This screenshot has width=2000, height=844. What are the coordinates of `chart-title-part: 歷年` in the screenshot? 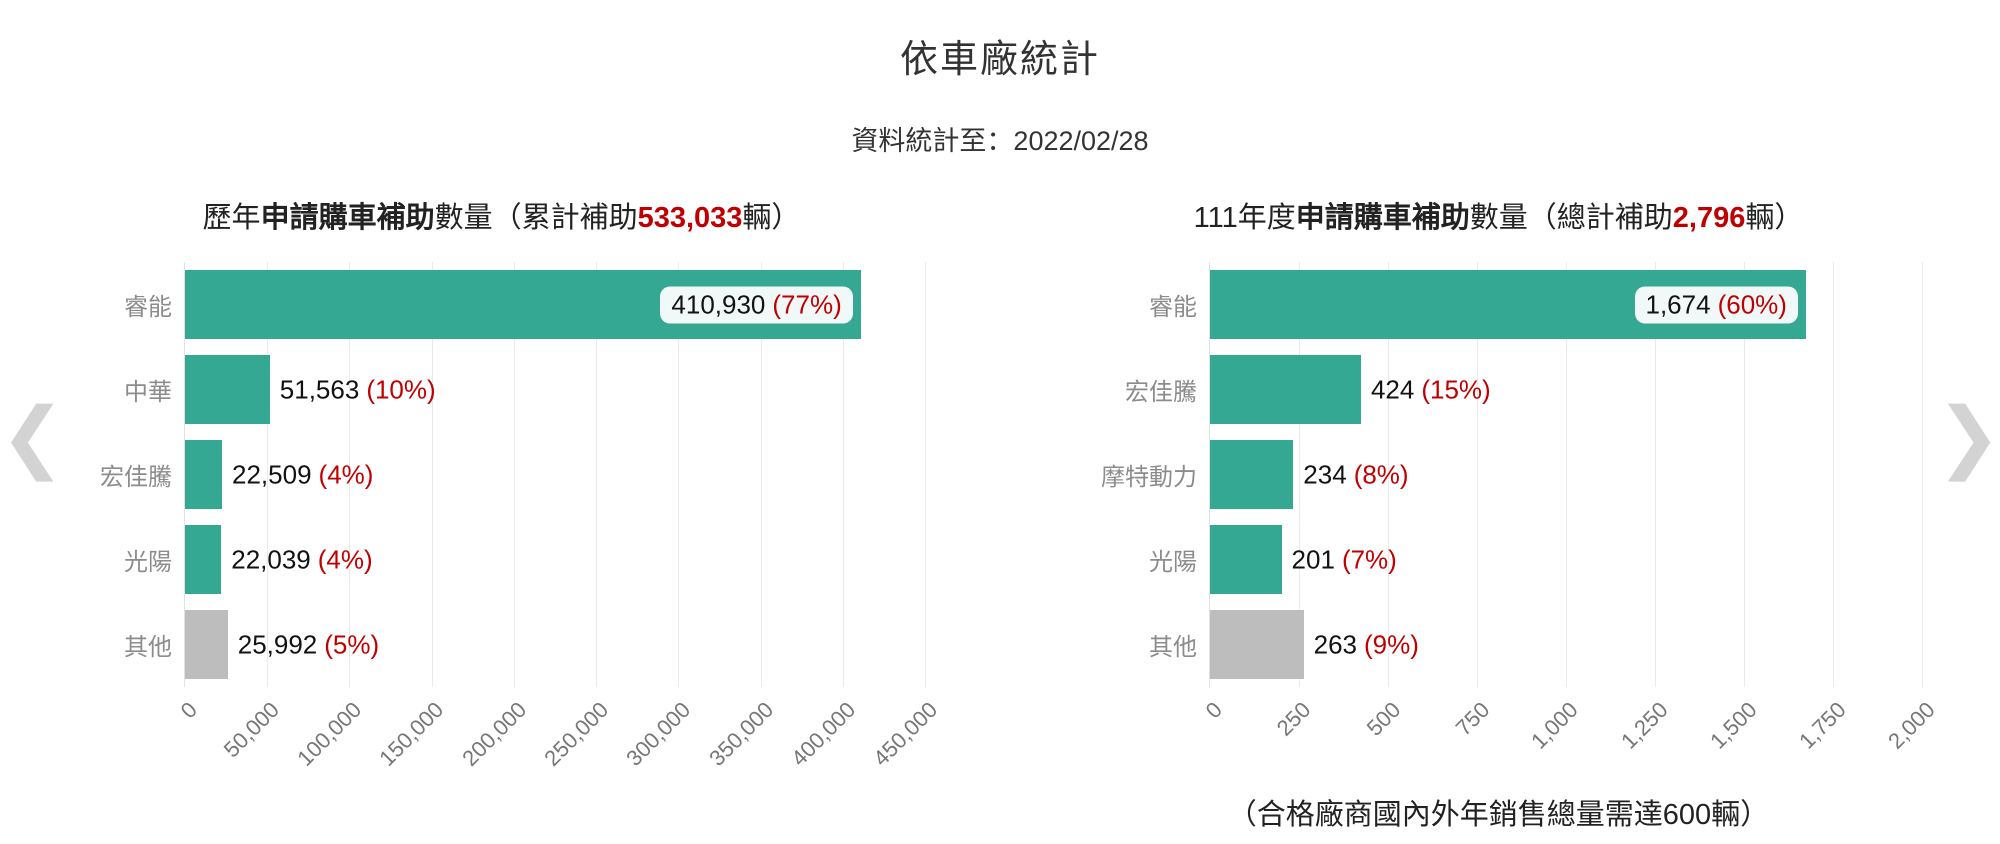 It's located at (231, 218).